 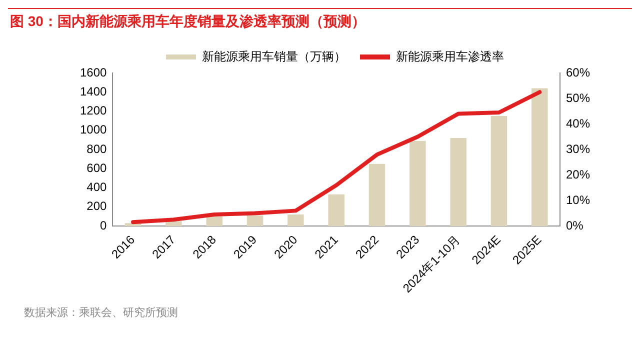 What do you see at coordinates (97, 187) in the screenshot?
I see `y-tick-label: 400` at bounding box center [97, 187].